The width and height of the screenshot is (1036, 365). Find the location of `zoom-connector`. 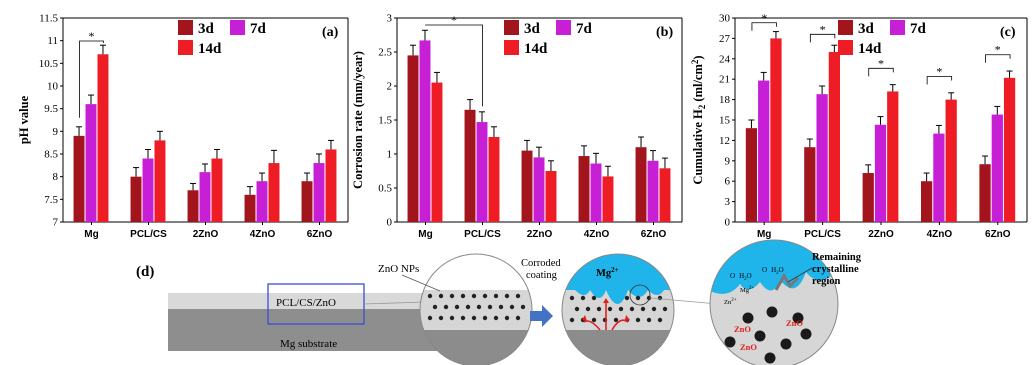

zoom-connector is located at coordinates (394, 303).